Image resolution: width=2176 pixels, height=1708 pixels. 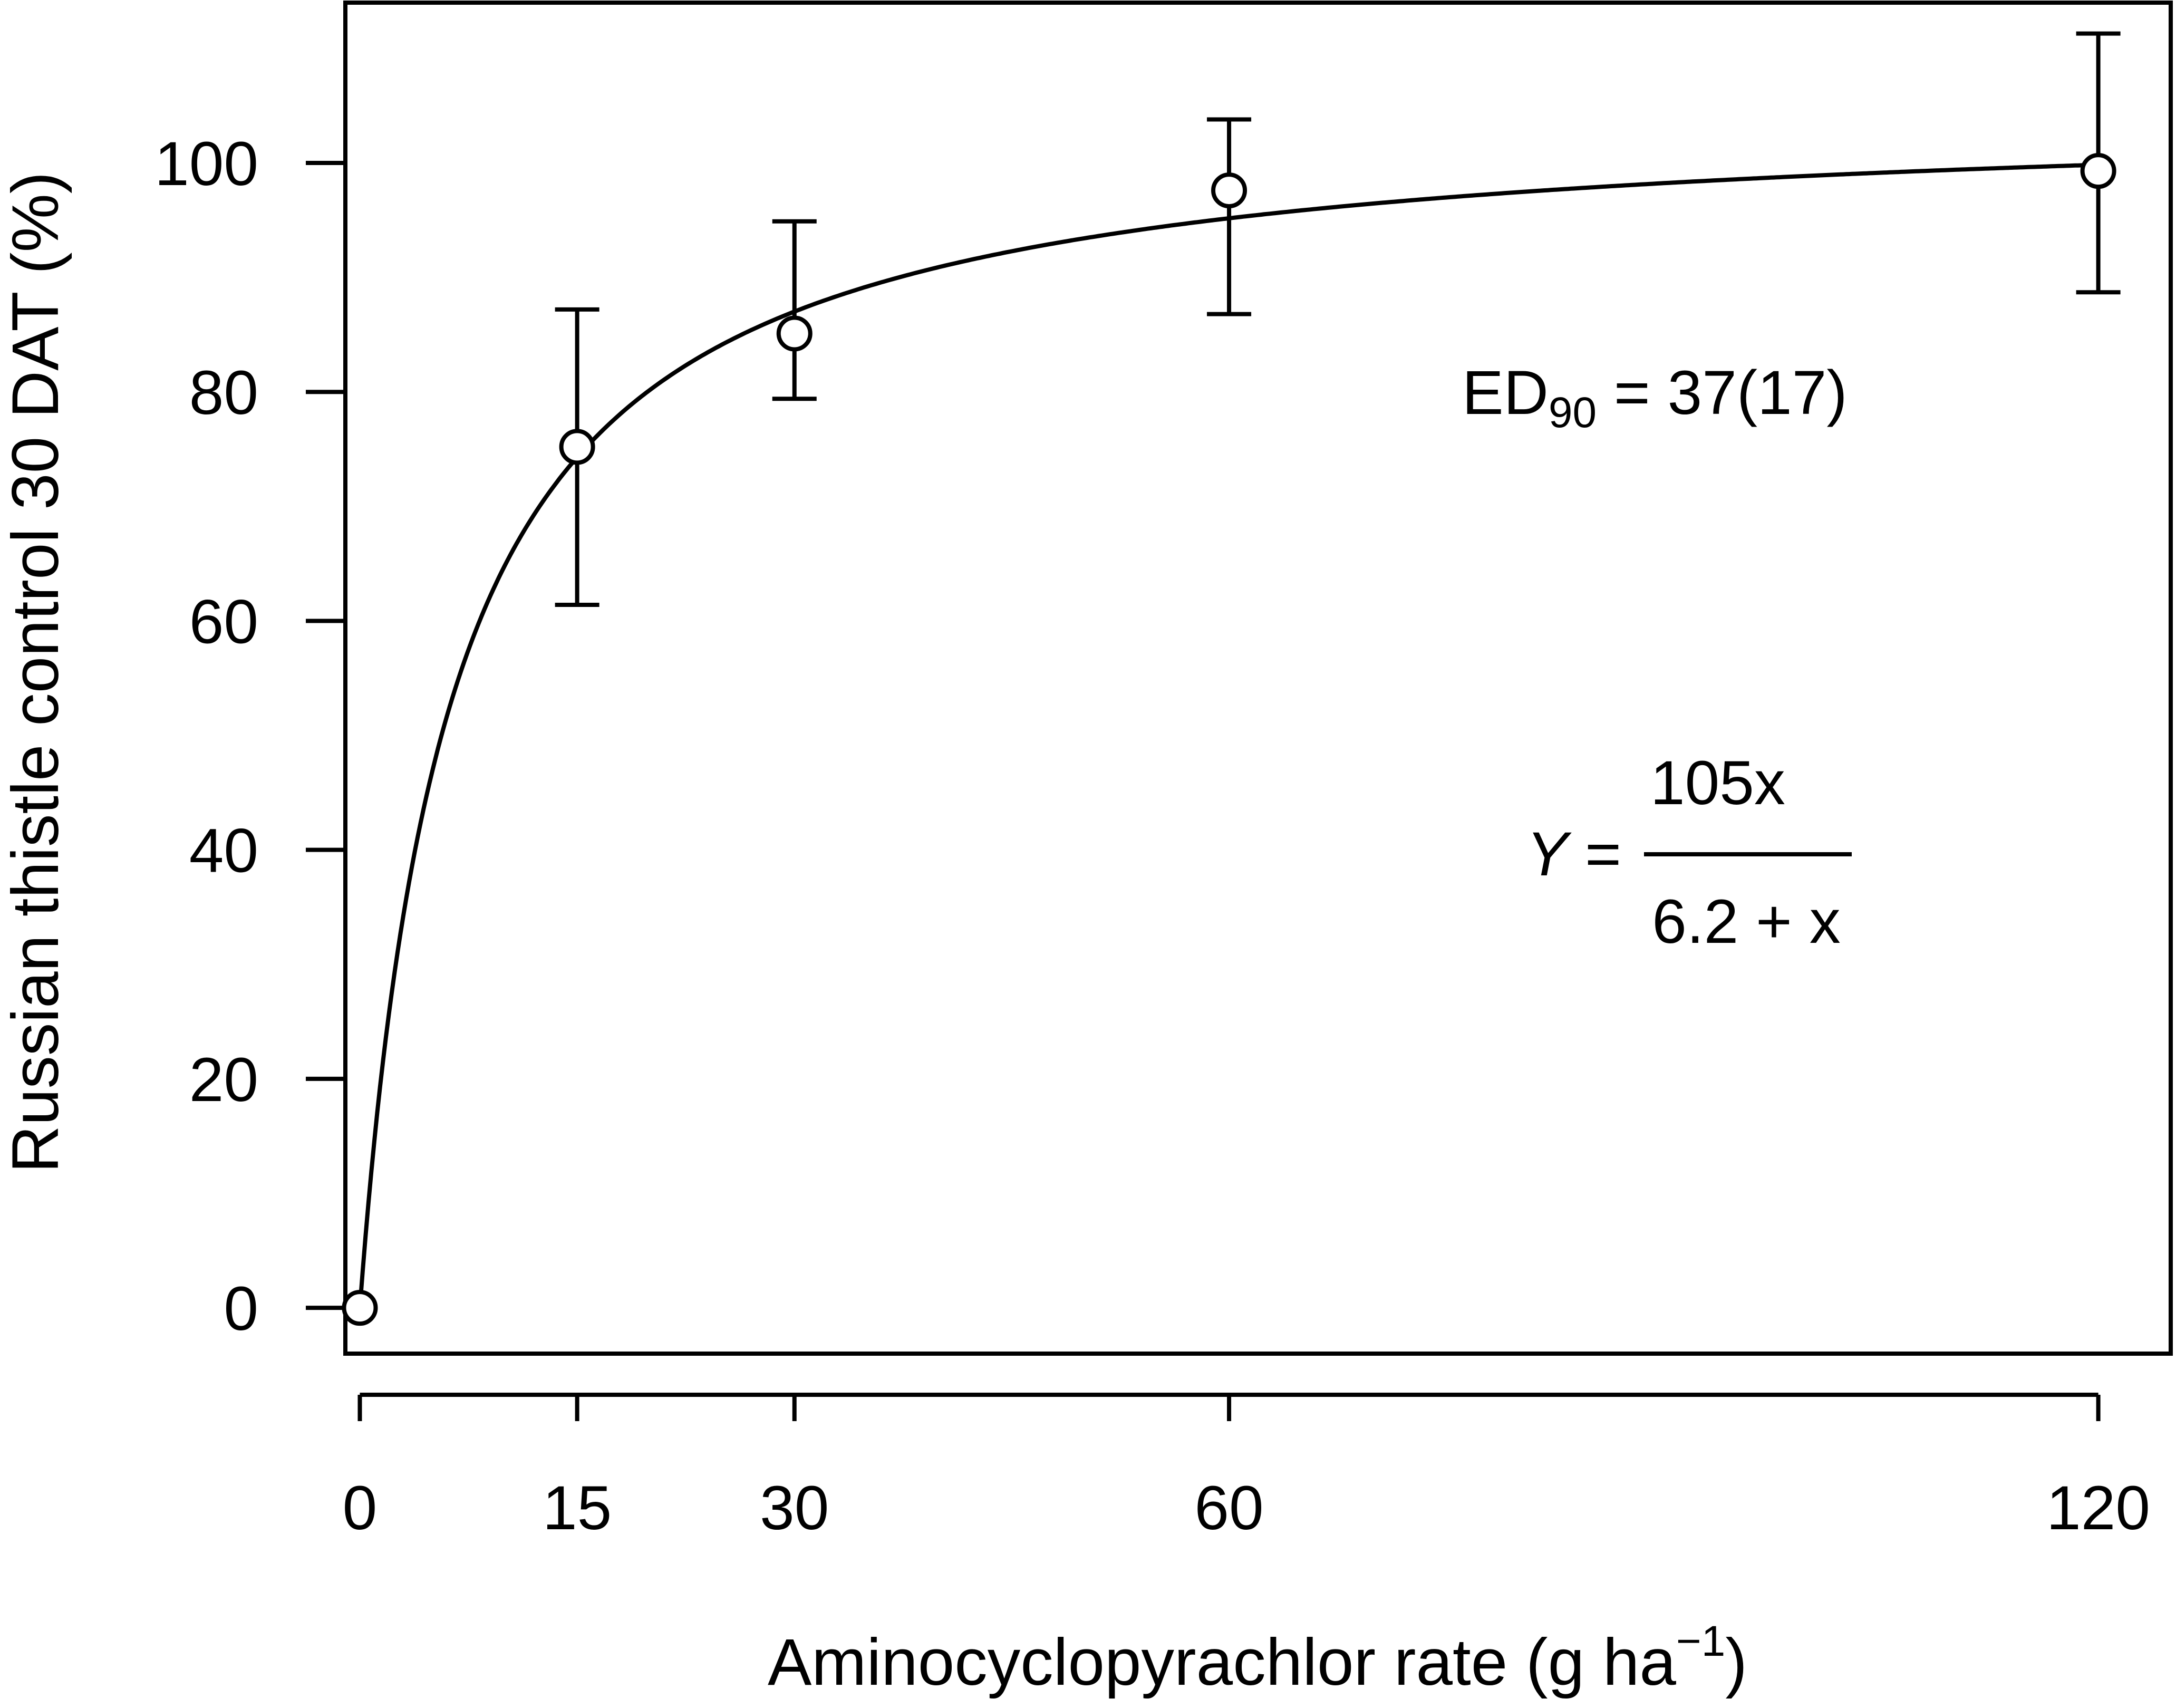 I want to click on x-axis-title: Aminocyclopyrachlor rate (g ha−1), so click(x=1257, y=1658).